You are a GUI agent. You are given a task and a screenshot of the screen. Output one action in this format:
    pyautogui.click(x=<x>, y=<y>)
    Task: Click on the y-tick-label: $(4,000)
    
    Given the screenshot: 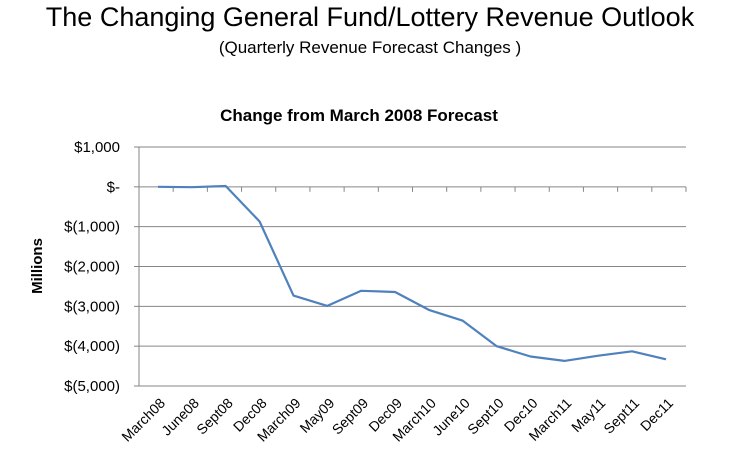 What is the action you would take?
    pyautogui.click(x=92, y=346)
    